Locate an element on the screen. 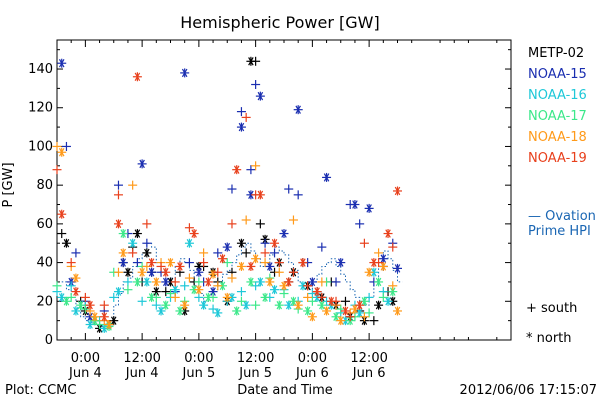  y-tick-label: 40 is located at coordinates (44, 263).